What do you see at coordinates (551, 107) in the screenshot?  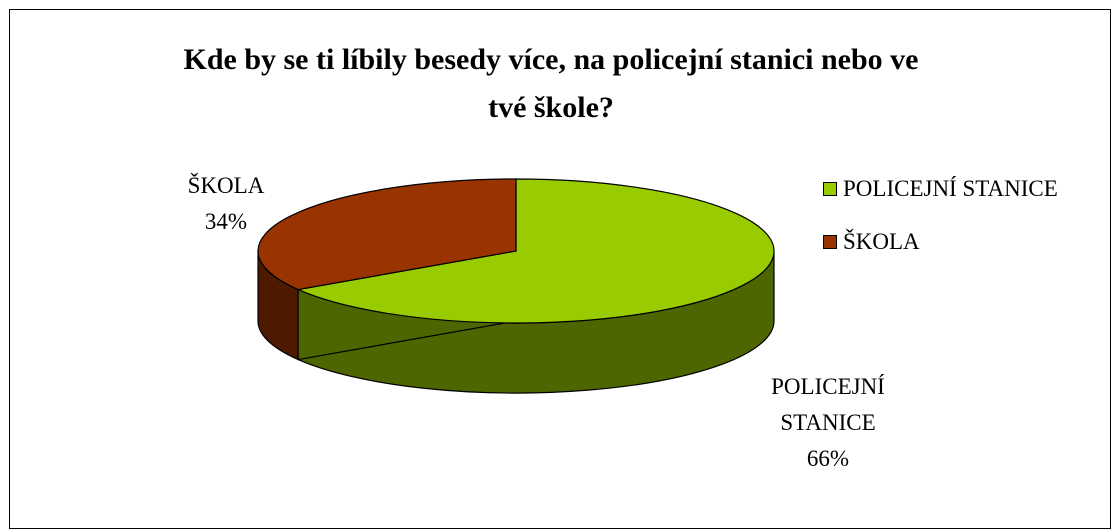 I see `chart-title-line-2: tvé škole?` at bounding box center [551, 107].